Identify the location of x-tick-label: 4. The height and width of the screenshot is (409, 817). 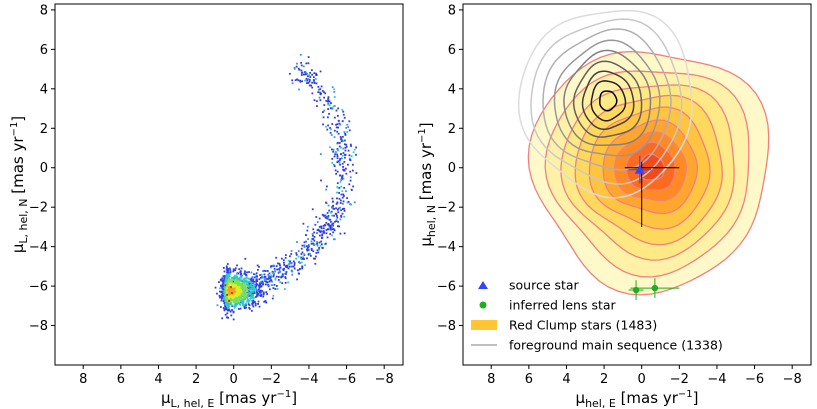
(158, 379).